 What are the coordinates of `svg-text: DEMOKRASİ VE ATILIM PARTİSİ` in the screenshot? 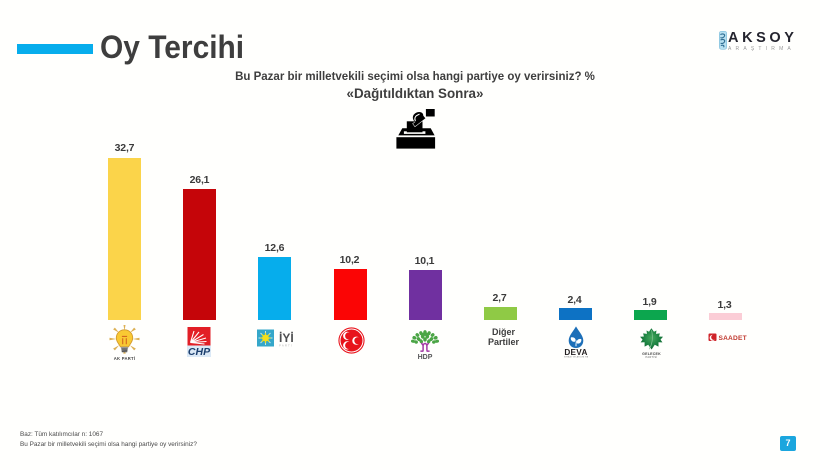 It's located at (576, 356).